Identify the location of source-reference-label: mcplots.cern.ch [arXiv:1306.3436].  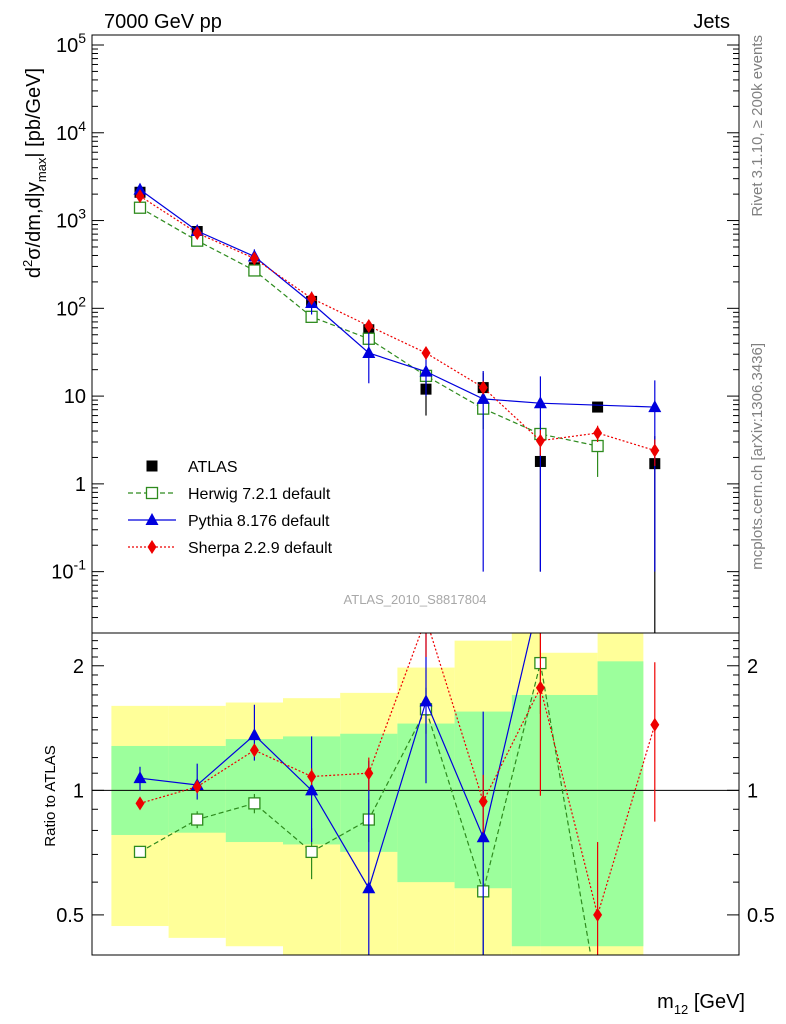
(757, 456).